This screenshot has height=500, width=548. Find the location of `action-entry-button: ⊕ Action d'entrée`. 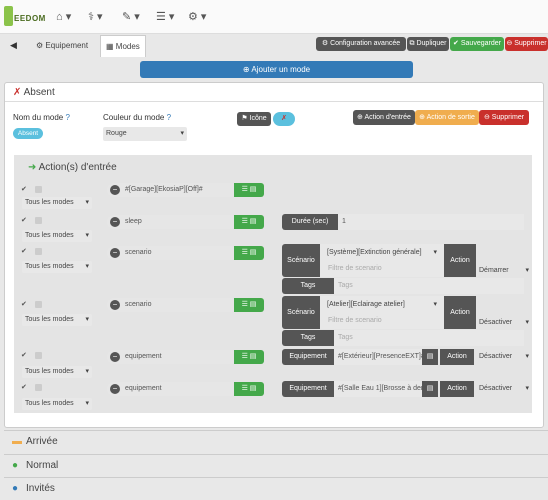

action-entry-button: ⊕ Action d'entrée is located at coordinates (384, 117).